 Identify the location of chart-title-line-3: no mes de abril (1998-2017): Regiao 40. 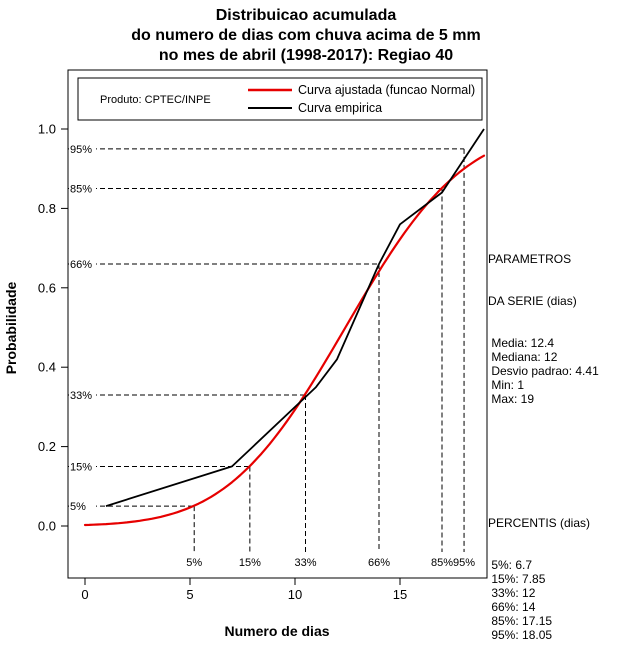
(306, 55).